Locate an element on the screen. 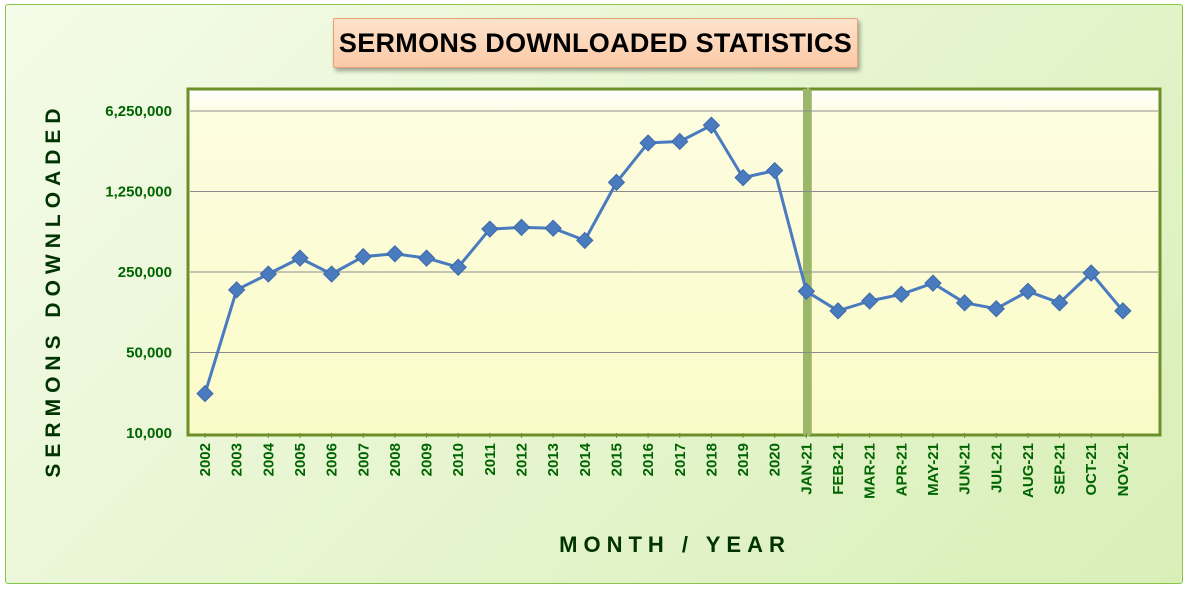 The width and height of the screenshot is (1190, 591). data-point-2009 is located at coordinates (426, 258).